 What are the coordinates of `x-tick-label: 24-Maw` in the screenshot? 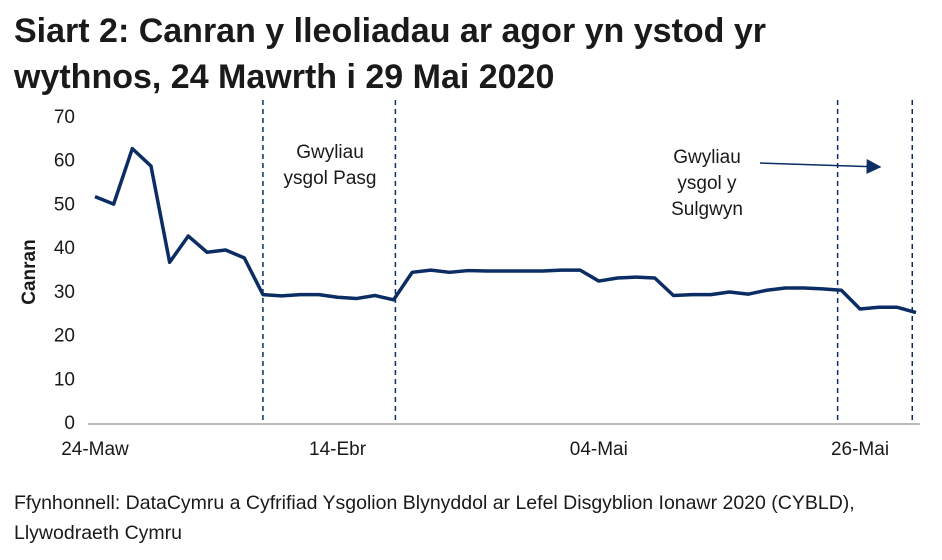 It's located at (95, 449).